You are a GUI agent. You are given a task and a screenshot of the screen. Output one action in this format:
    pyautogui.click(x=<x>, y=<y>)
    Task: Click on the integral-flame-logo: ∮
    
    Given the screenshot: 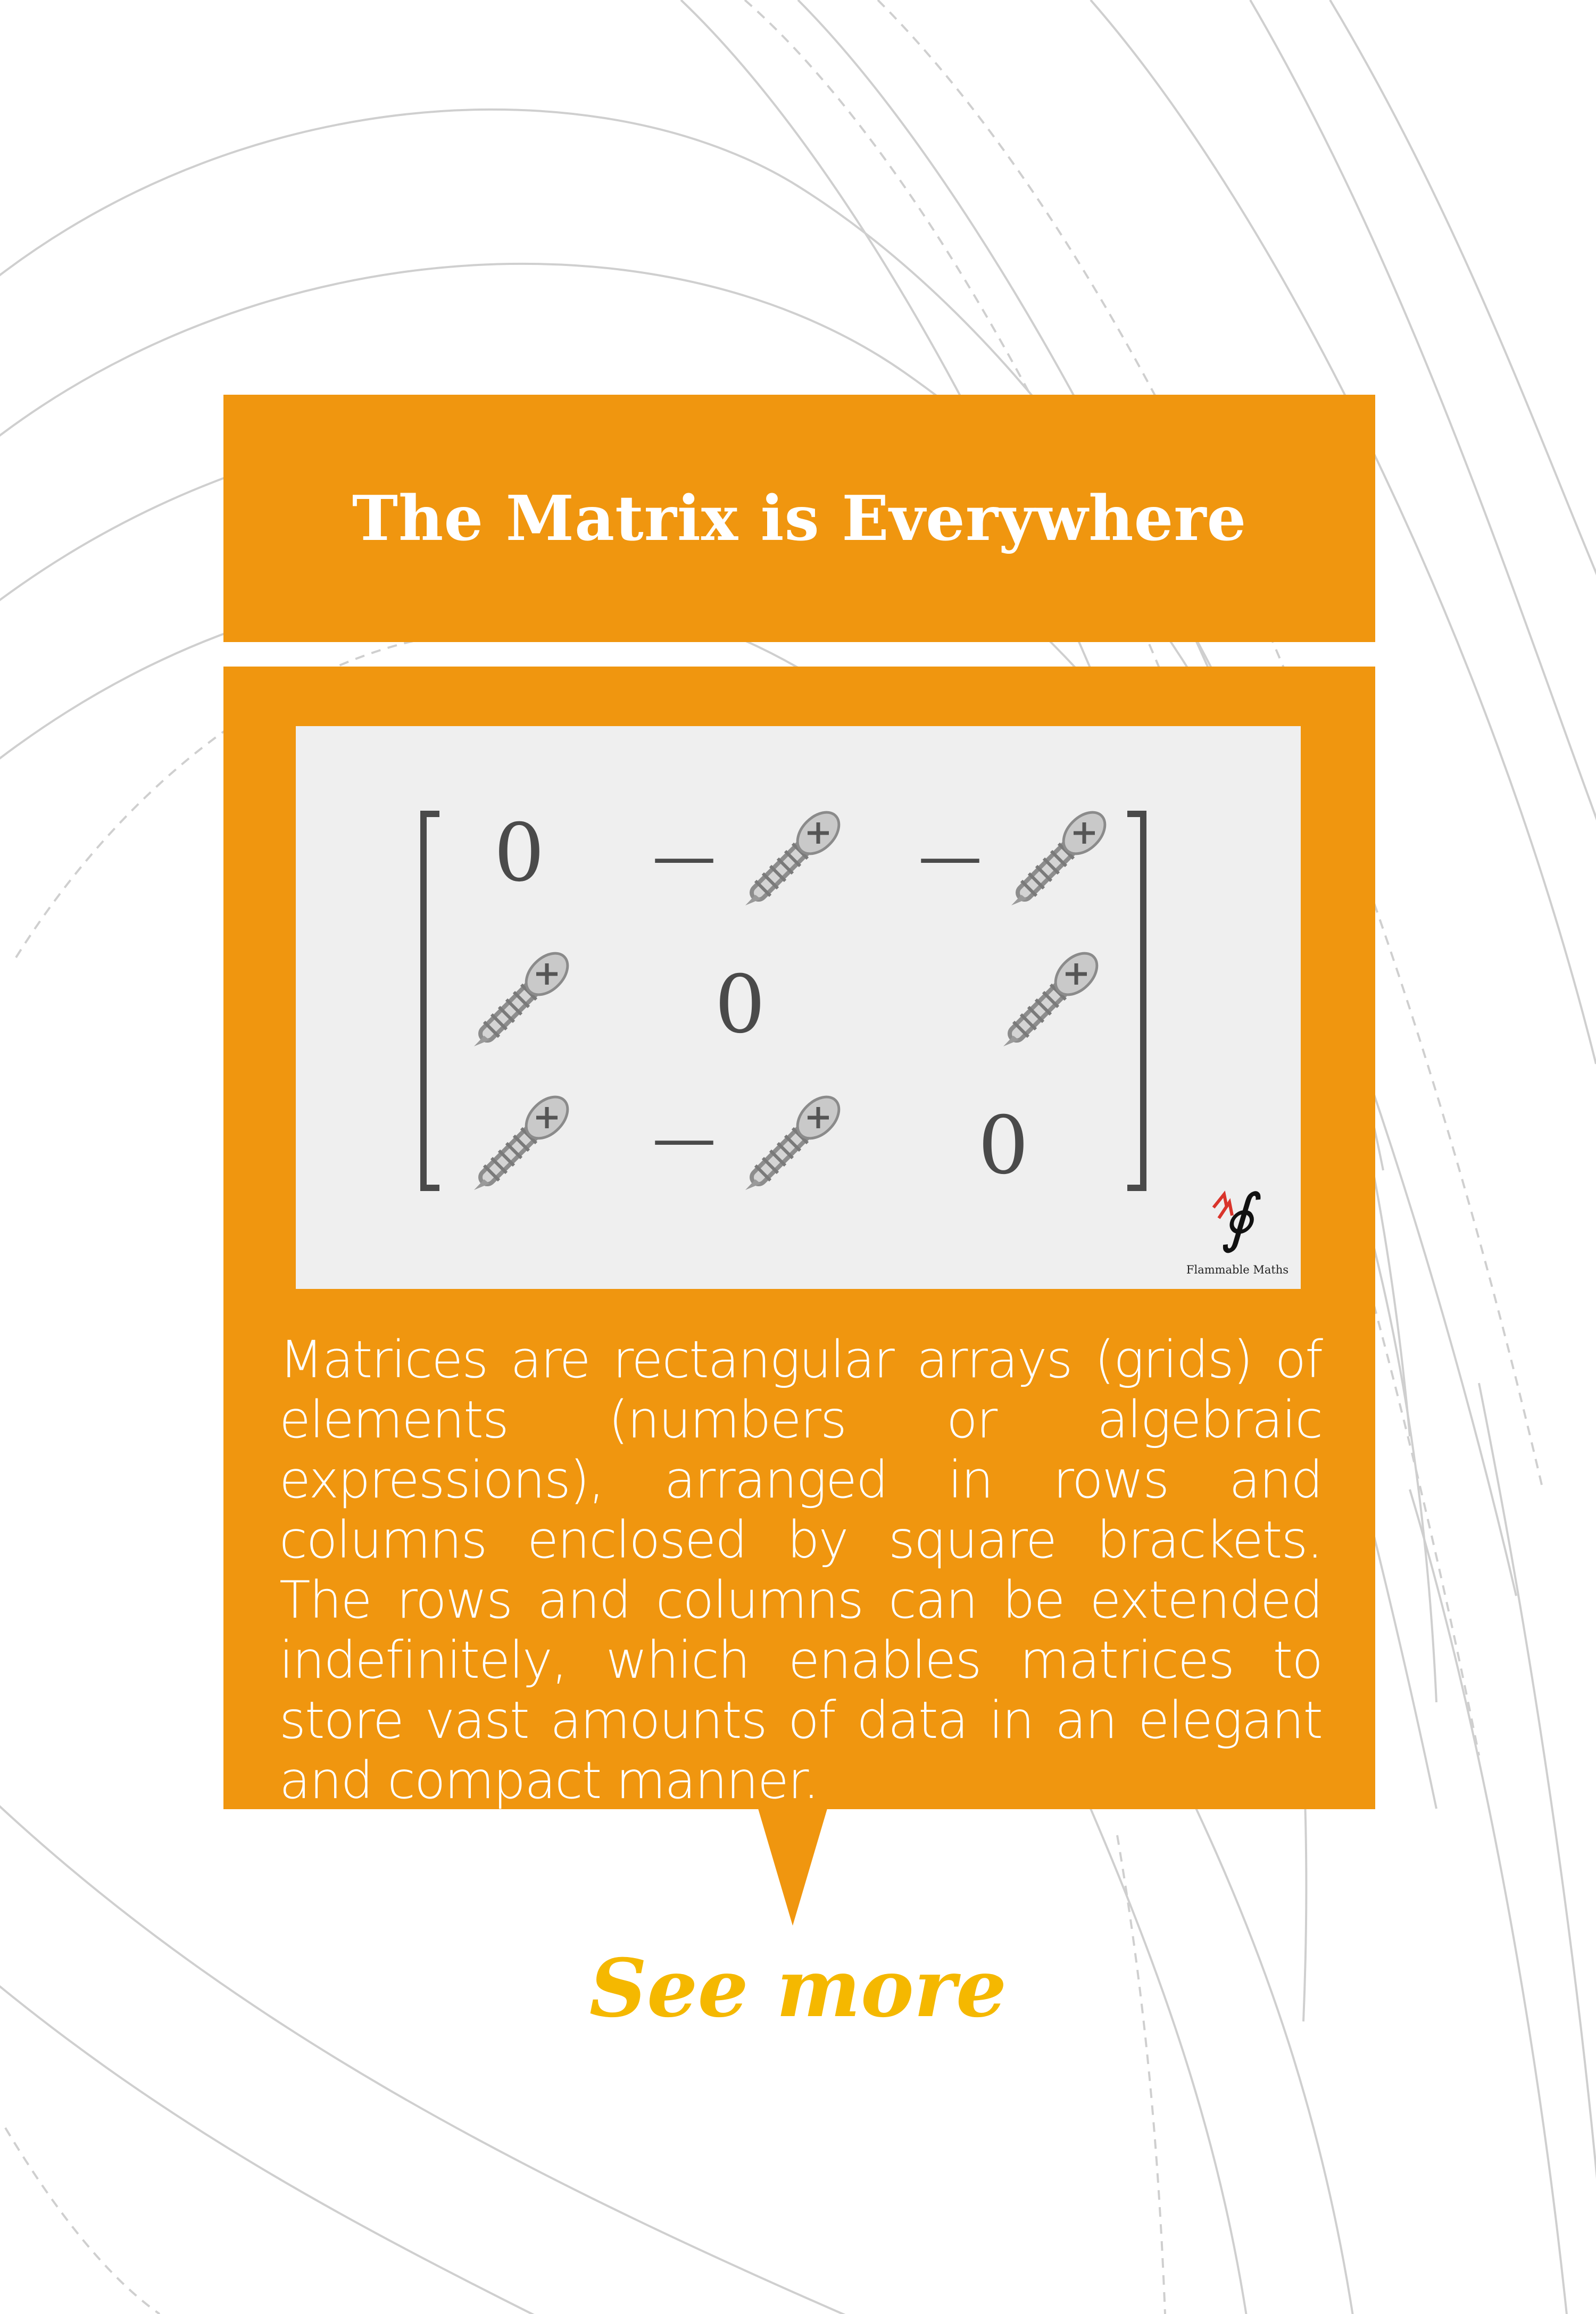 What is the action you would take?
    pyautogui.click(x=1236, y=1218)
    